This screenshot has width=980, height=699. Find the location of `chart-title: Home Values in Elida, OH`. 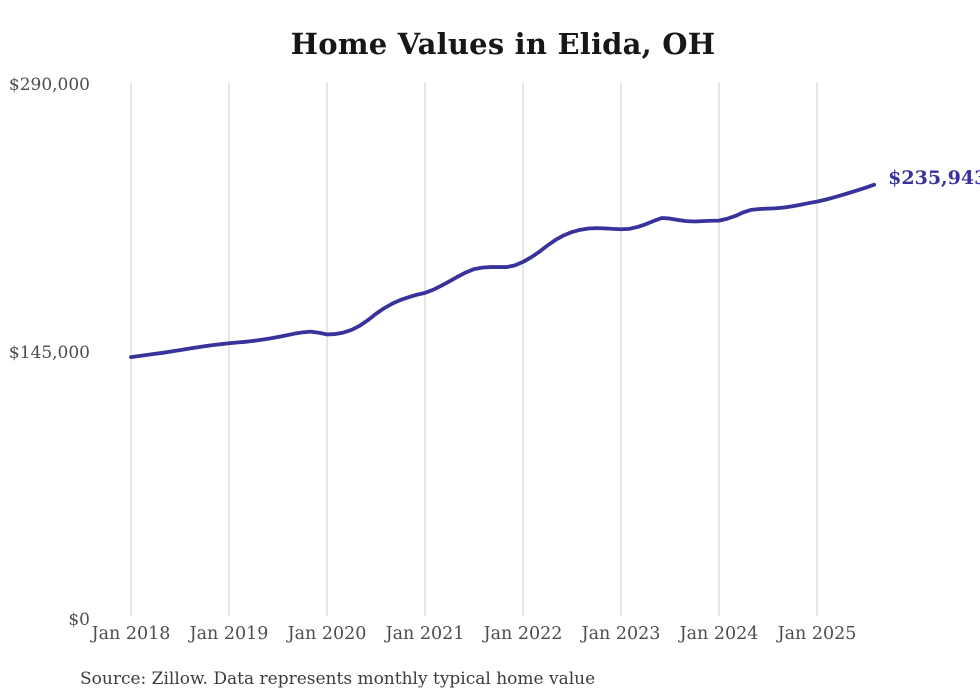

chart-title: Home Values in Elida, OH is located at coordinates (503, 44).